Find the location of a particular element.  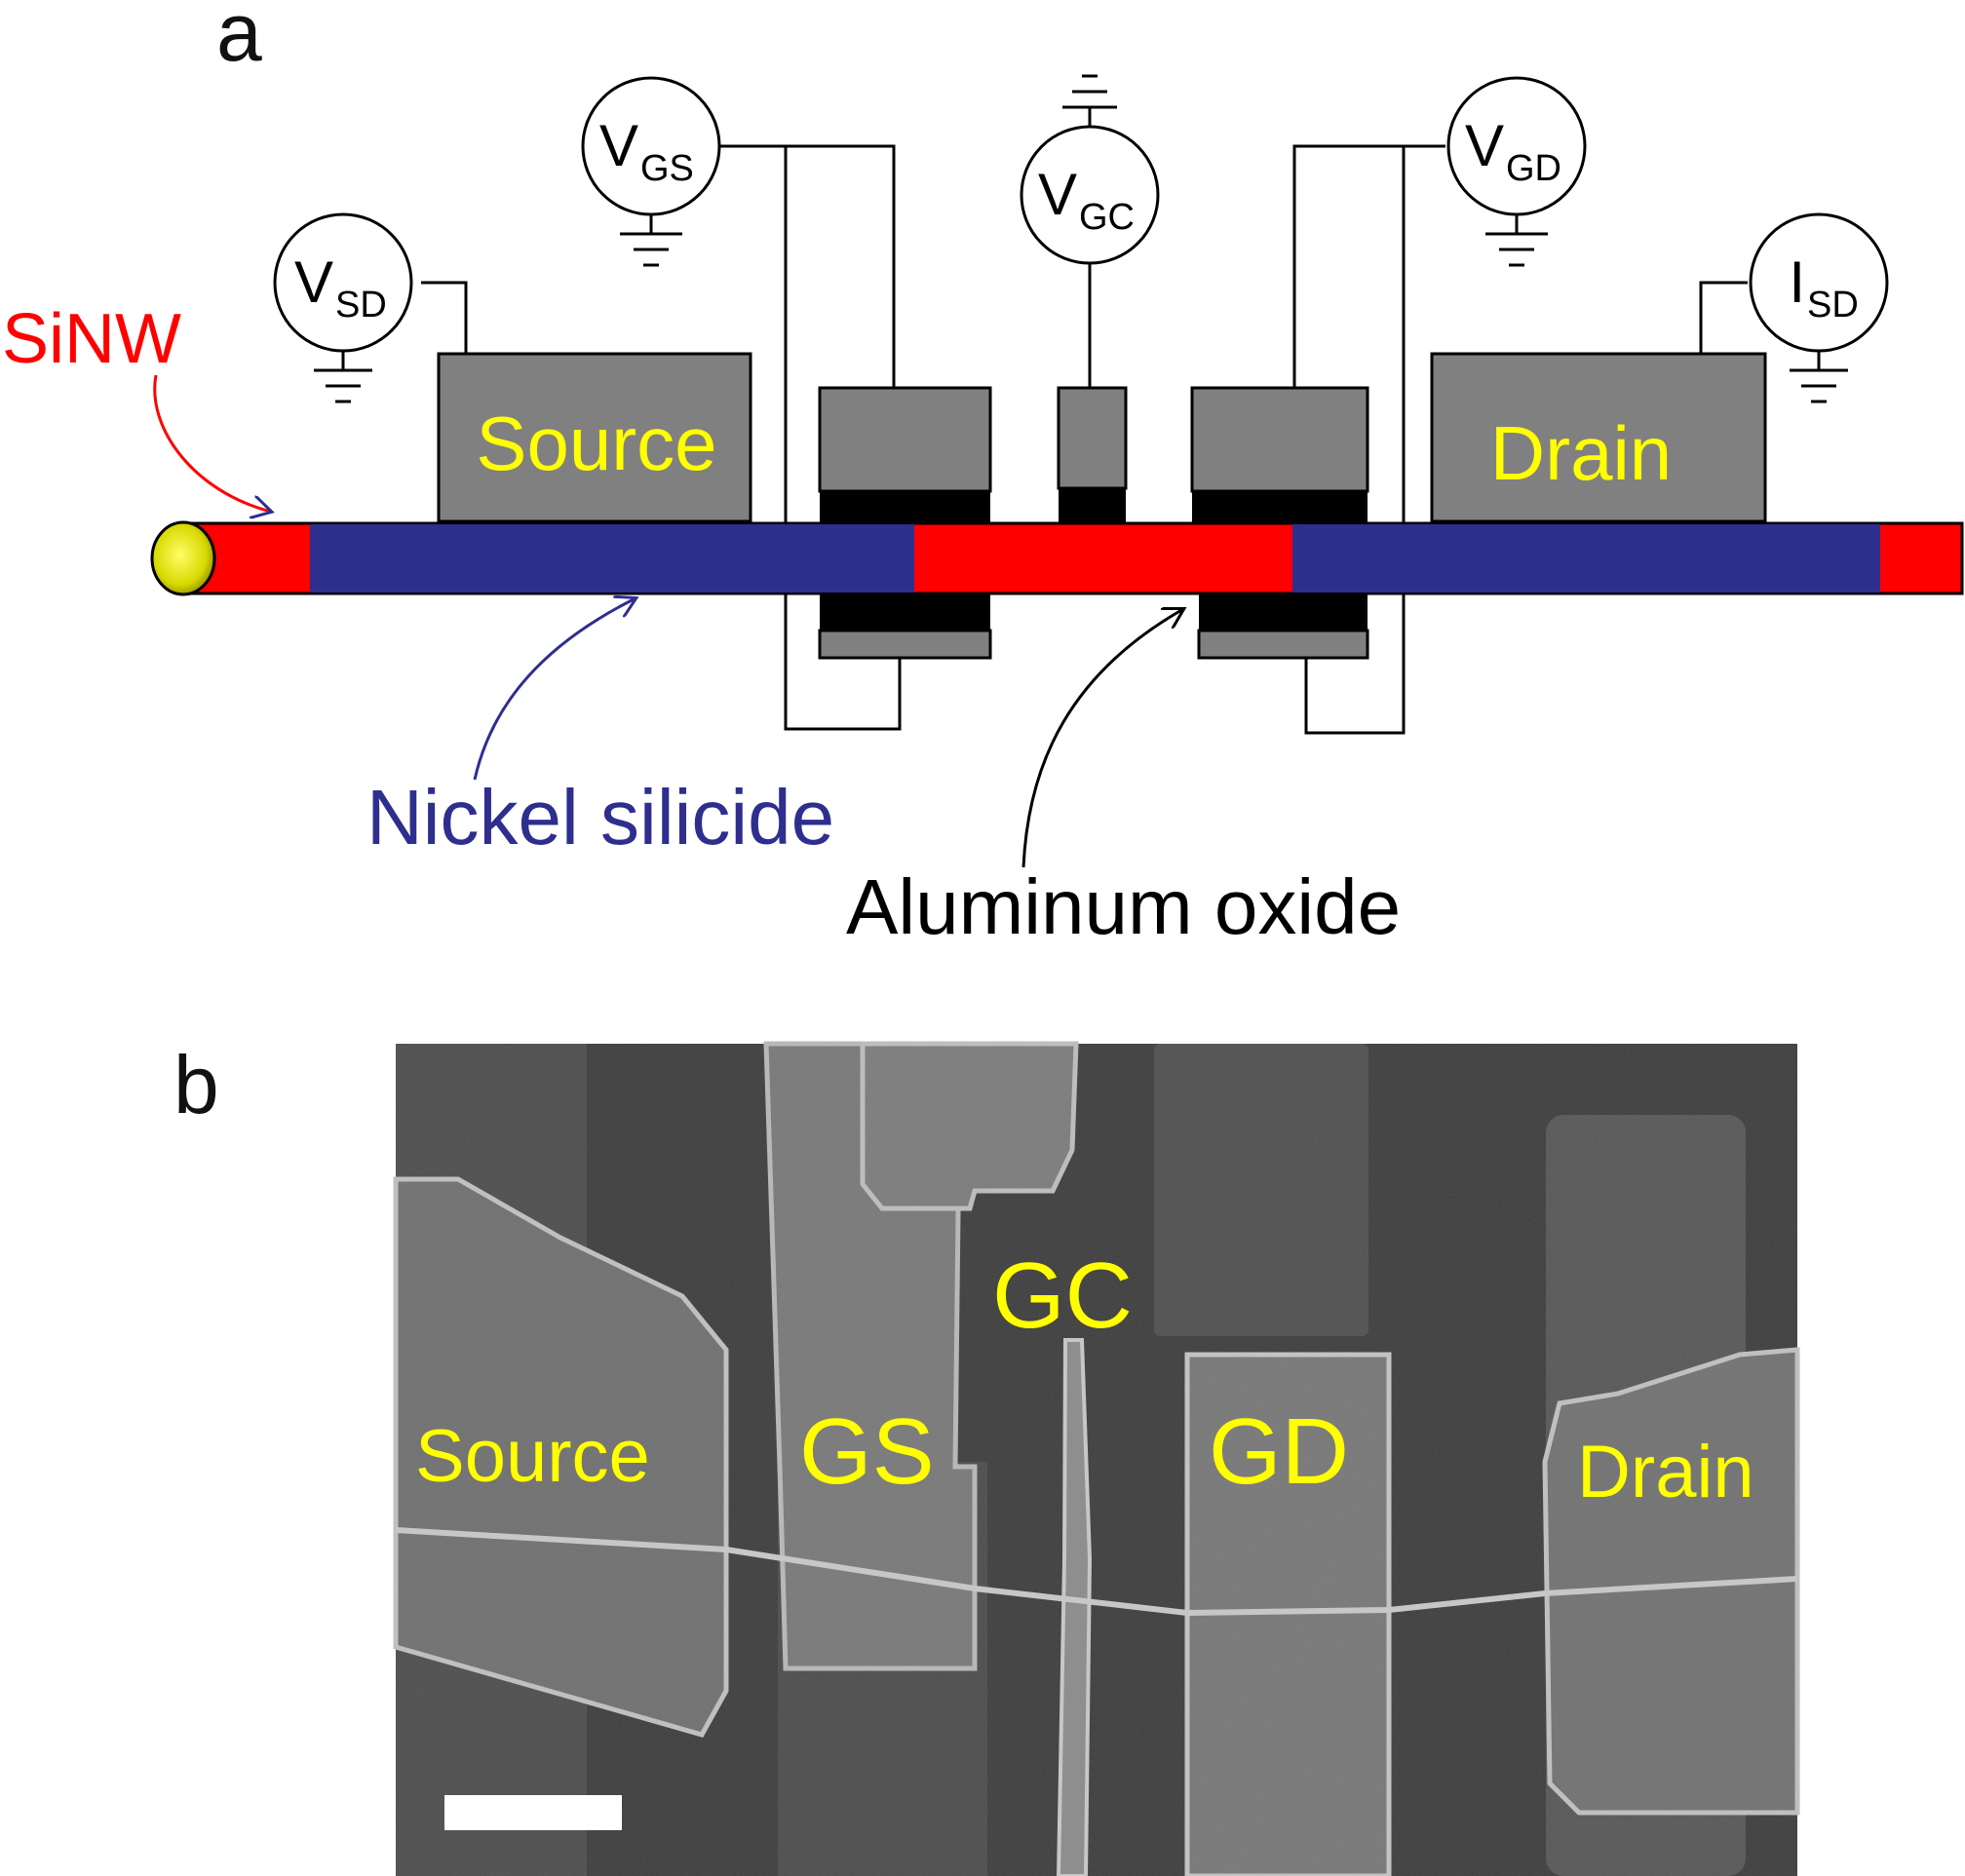

source-label: Source is located at coordinates (596, 443).